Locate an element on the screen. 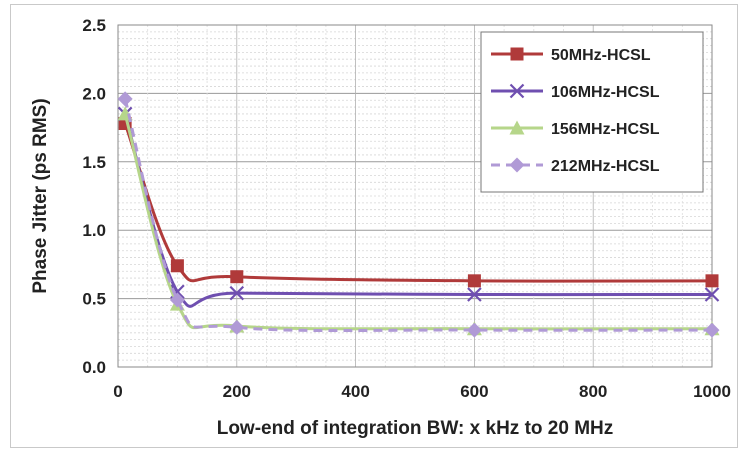  x-tick-label: 1000 is located at coordinates (712, 391).